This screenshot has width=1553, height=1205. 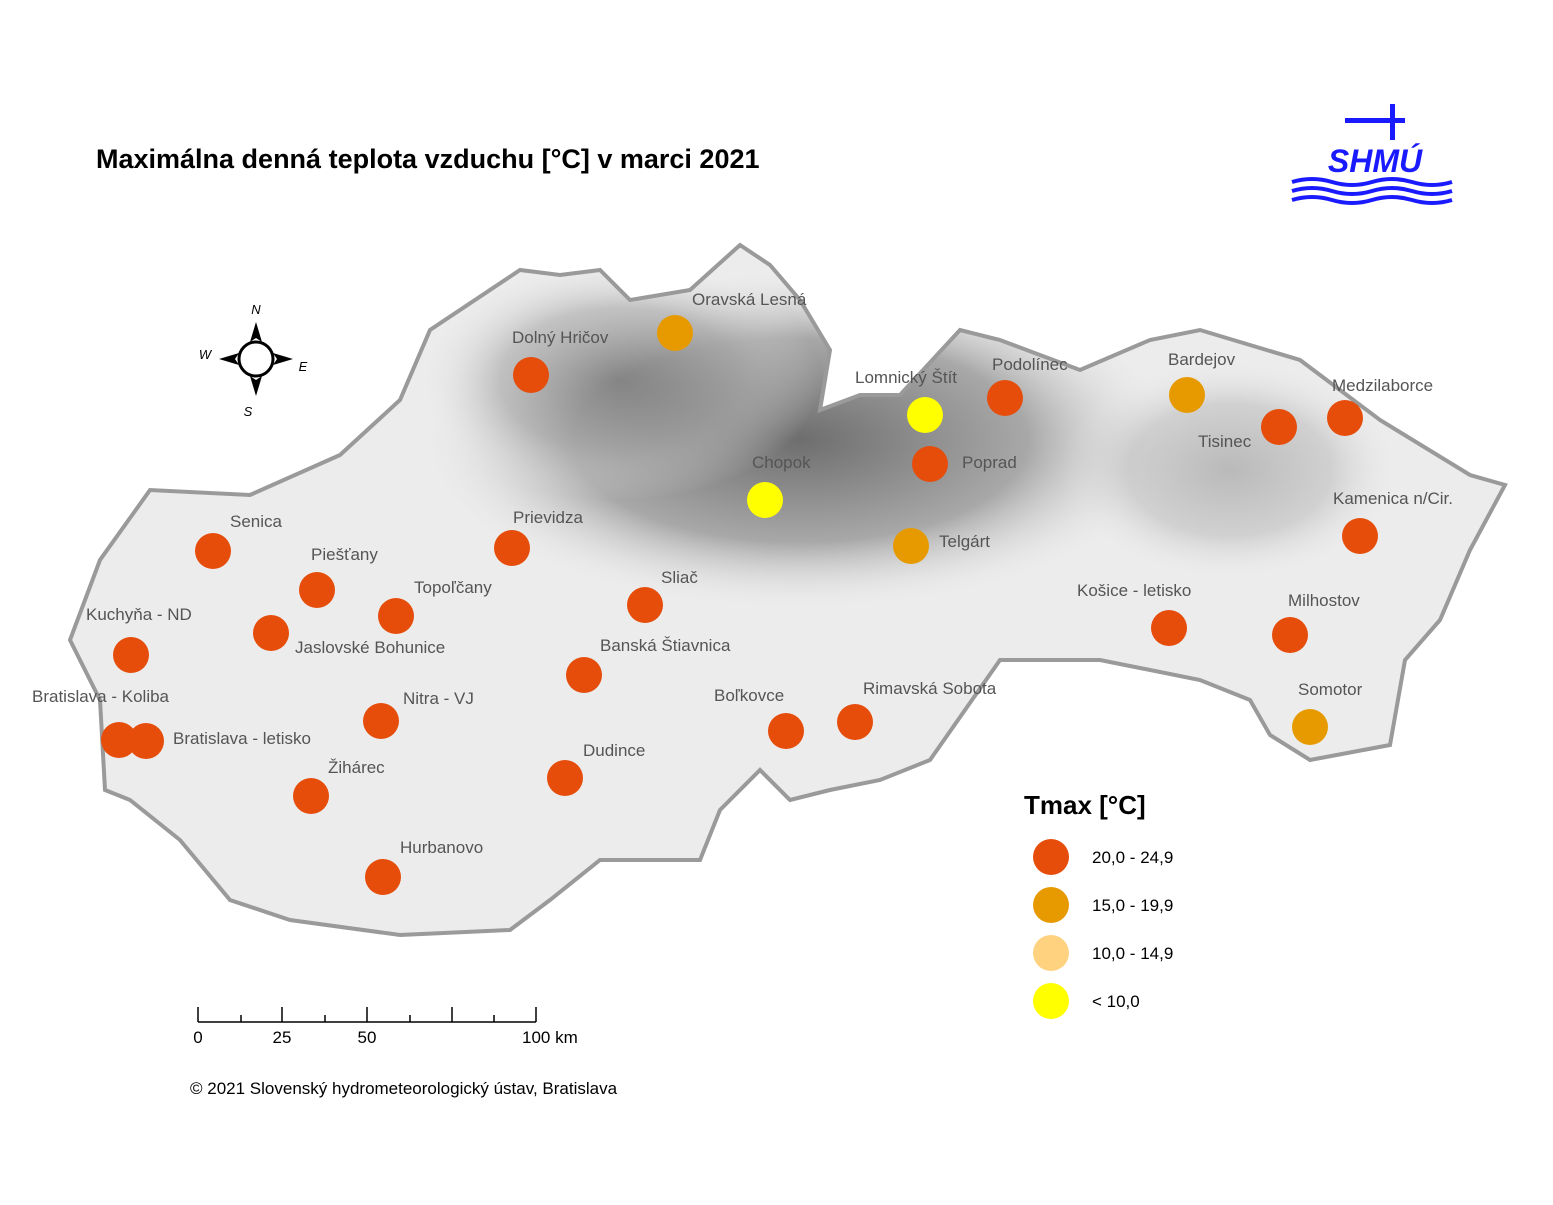 I want to click on station-label: Rimavská Sobota, so click(x=930, y=688).